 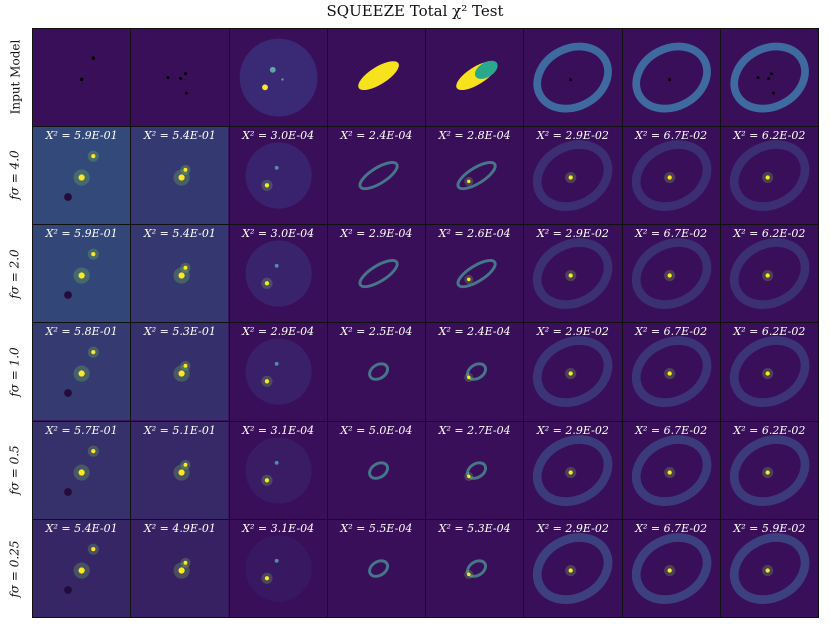 What do you see at coordinates (179, 136) in the screenshot?
I see `chi-squared-label: X² = 5.4E-01` at bounding box center [179, 136].